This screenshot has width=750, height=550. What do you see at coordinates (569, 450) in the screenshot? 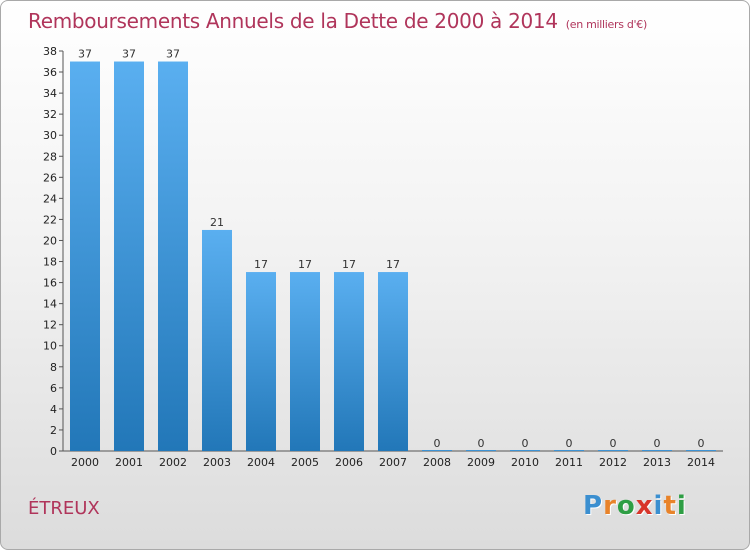
I see `bar-2011` at bounding box center [569, 450].